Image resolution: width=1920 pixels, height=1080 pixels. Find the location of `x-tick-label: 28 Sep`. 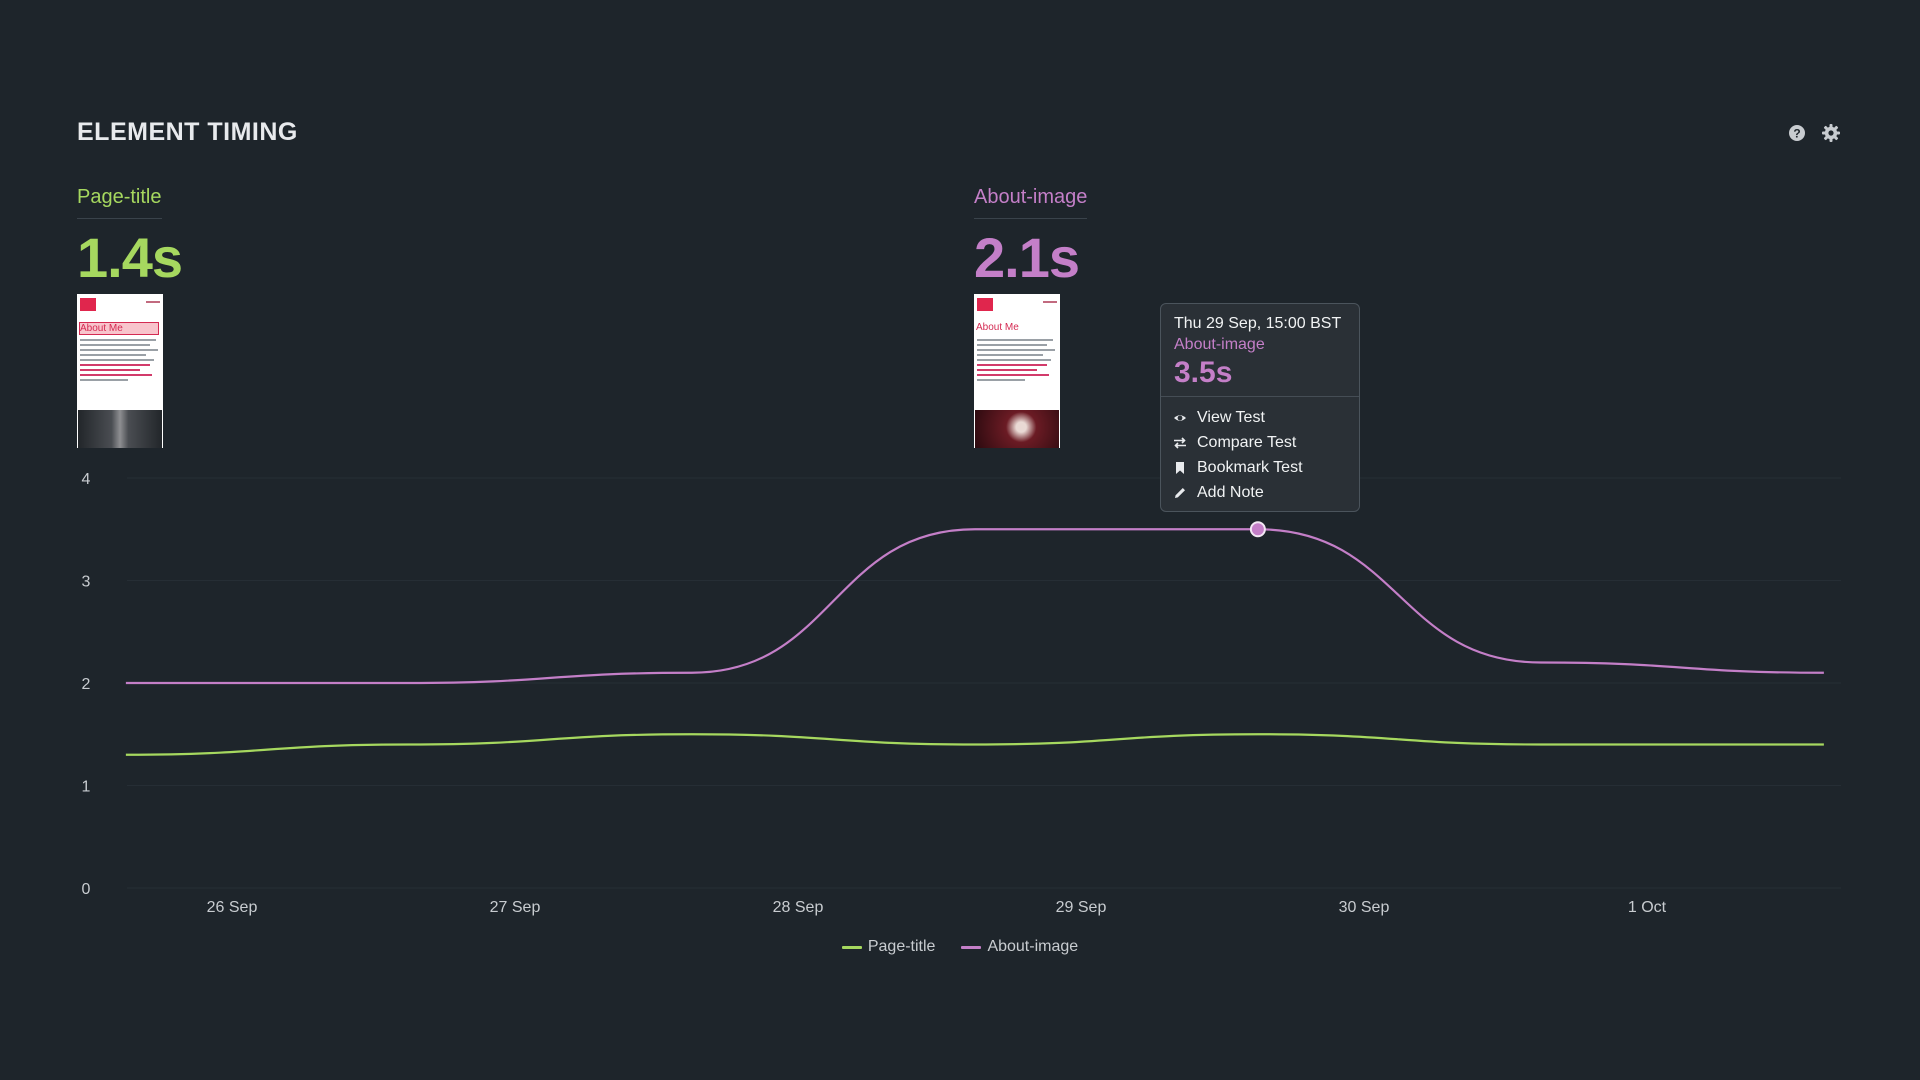

x-tick-label: 28 Sep is located at coordinates (798, 907).